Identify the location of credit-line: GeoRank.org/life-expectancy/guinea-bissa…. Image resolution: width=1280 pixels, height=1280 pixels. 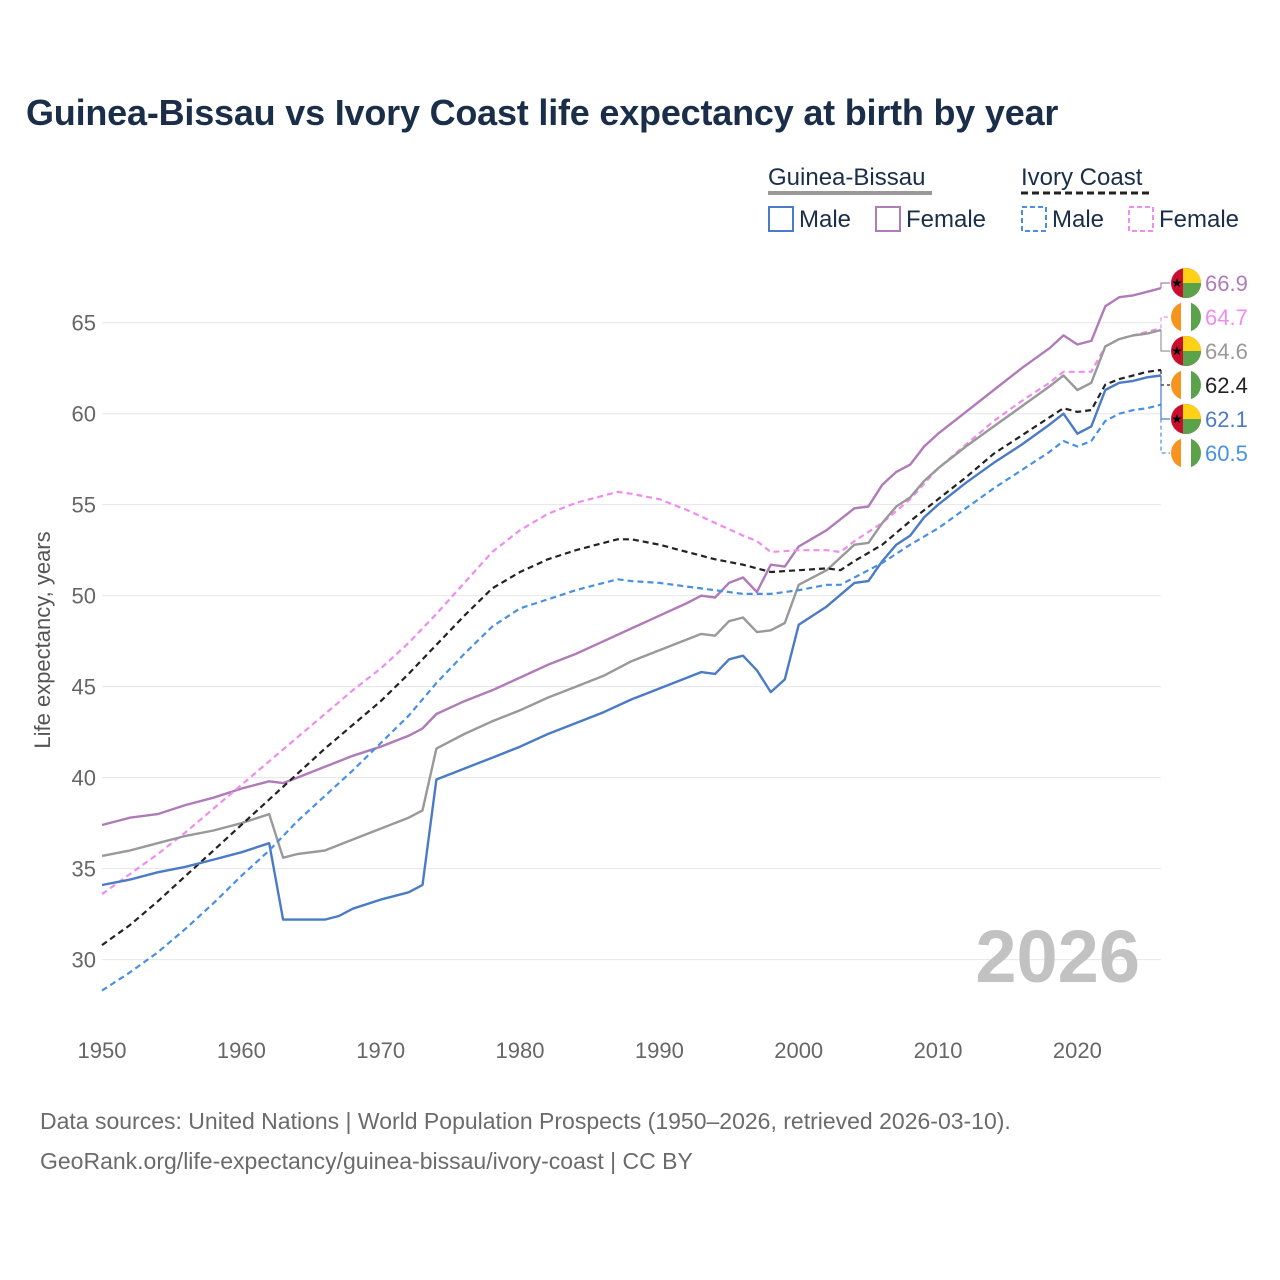
(366, 1161).